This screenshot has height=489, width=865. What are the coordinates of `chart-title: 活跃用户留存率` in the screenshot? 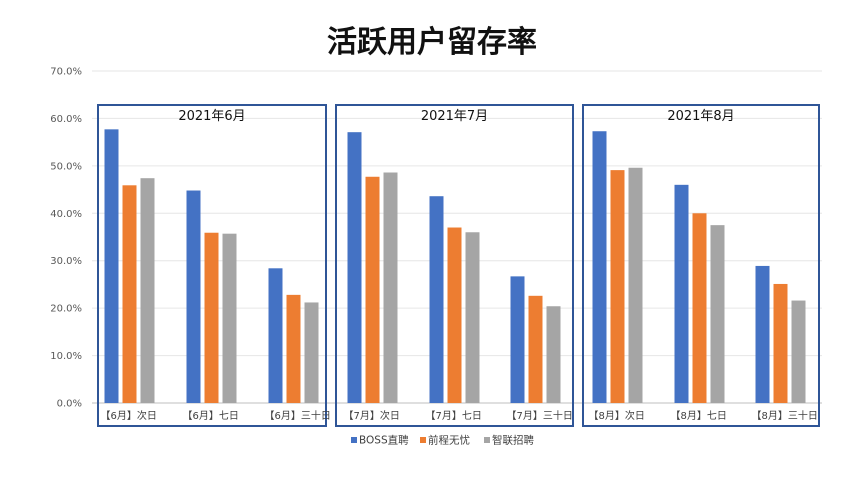 It's located at (432, 42).